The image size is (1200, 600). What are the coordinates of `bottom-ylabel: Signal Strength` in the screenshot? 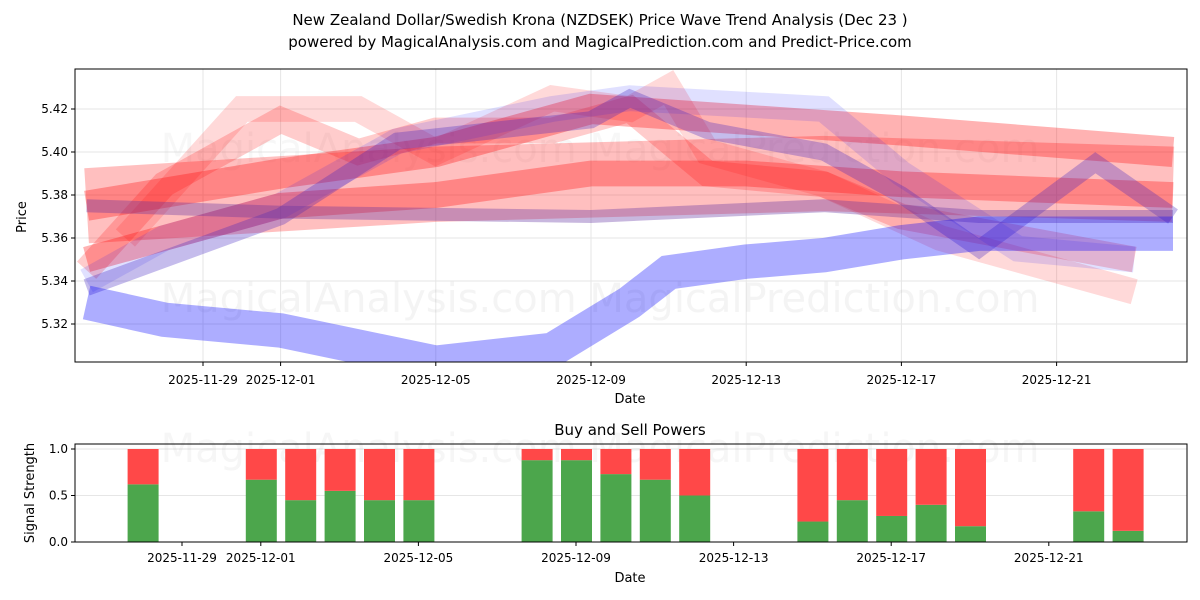 It's located at (30, 493).